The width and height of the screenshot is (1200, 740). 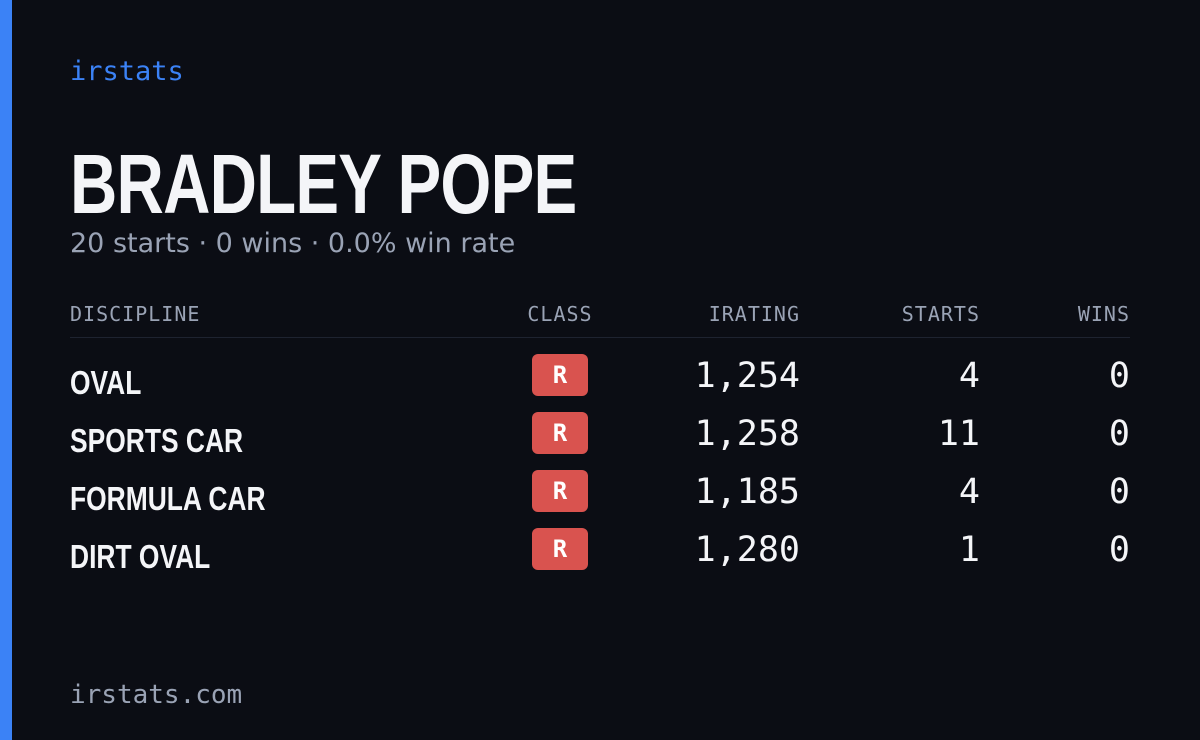 What do you see at coordinates (600, 441) in the screenshot?
I see `table-row: SPORTS CAR R 1,258 11 0` at bounding box center [600, 441].